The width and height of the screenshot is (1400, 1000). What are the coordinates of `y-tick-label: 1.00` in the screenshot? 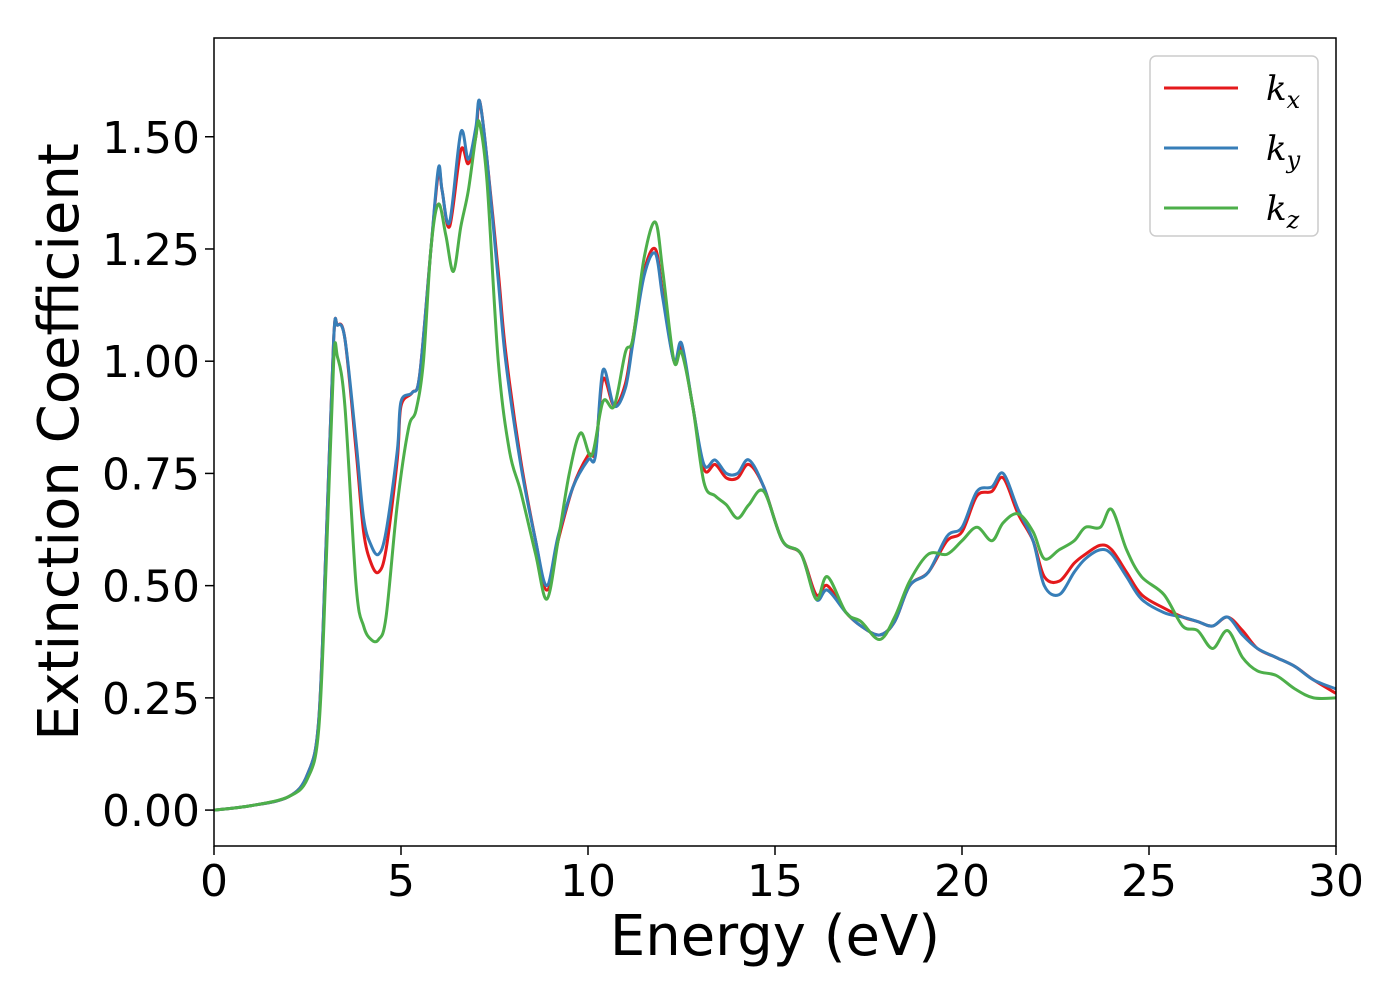 It's located at (151, 362).